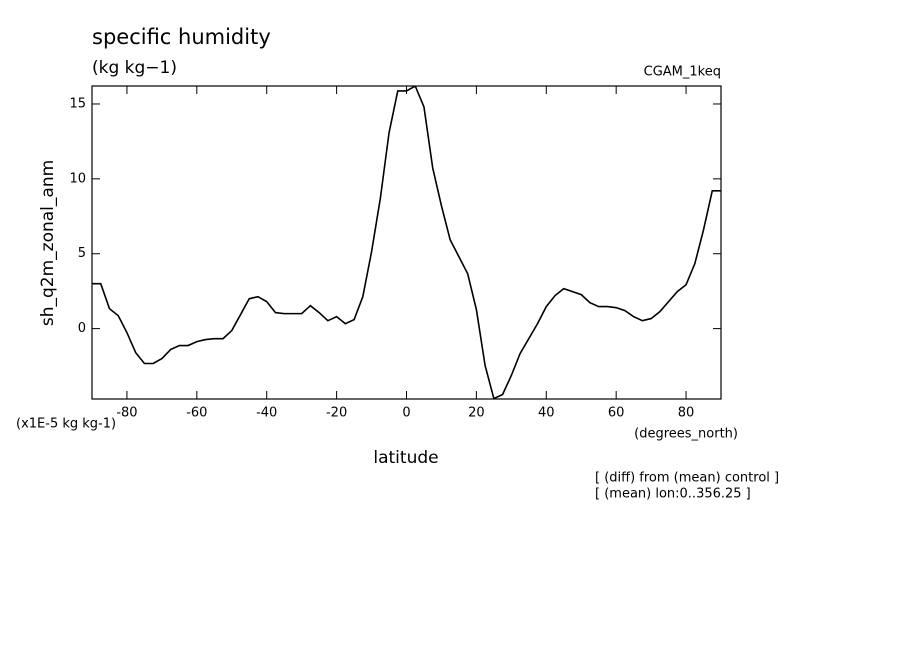 The height and width of the screenshot is (654, 904). What do you see at coordinates (476, 413) in the screenshot?
I see `x-tick-label: 20` at bounding box center [476, 413].